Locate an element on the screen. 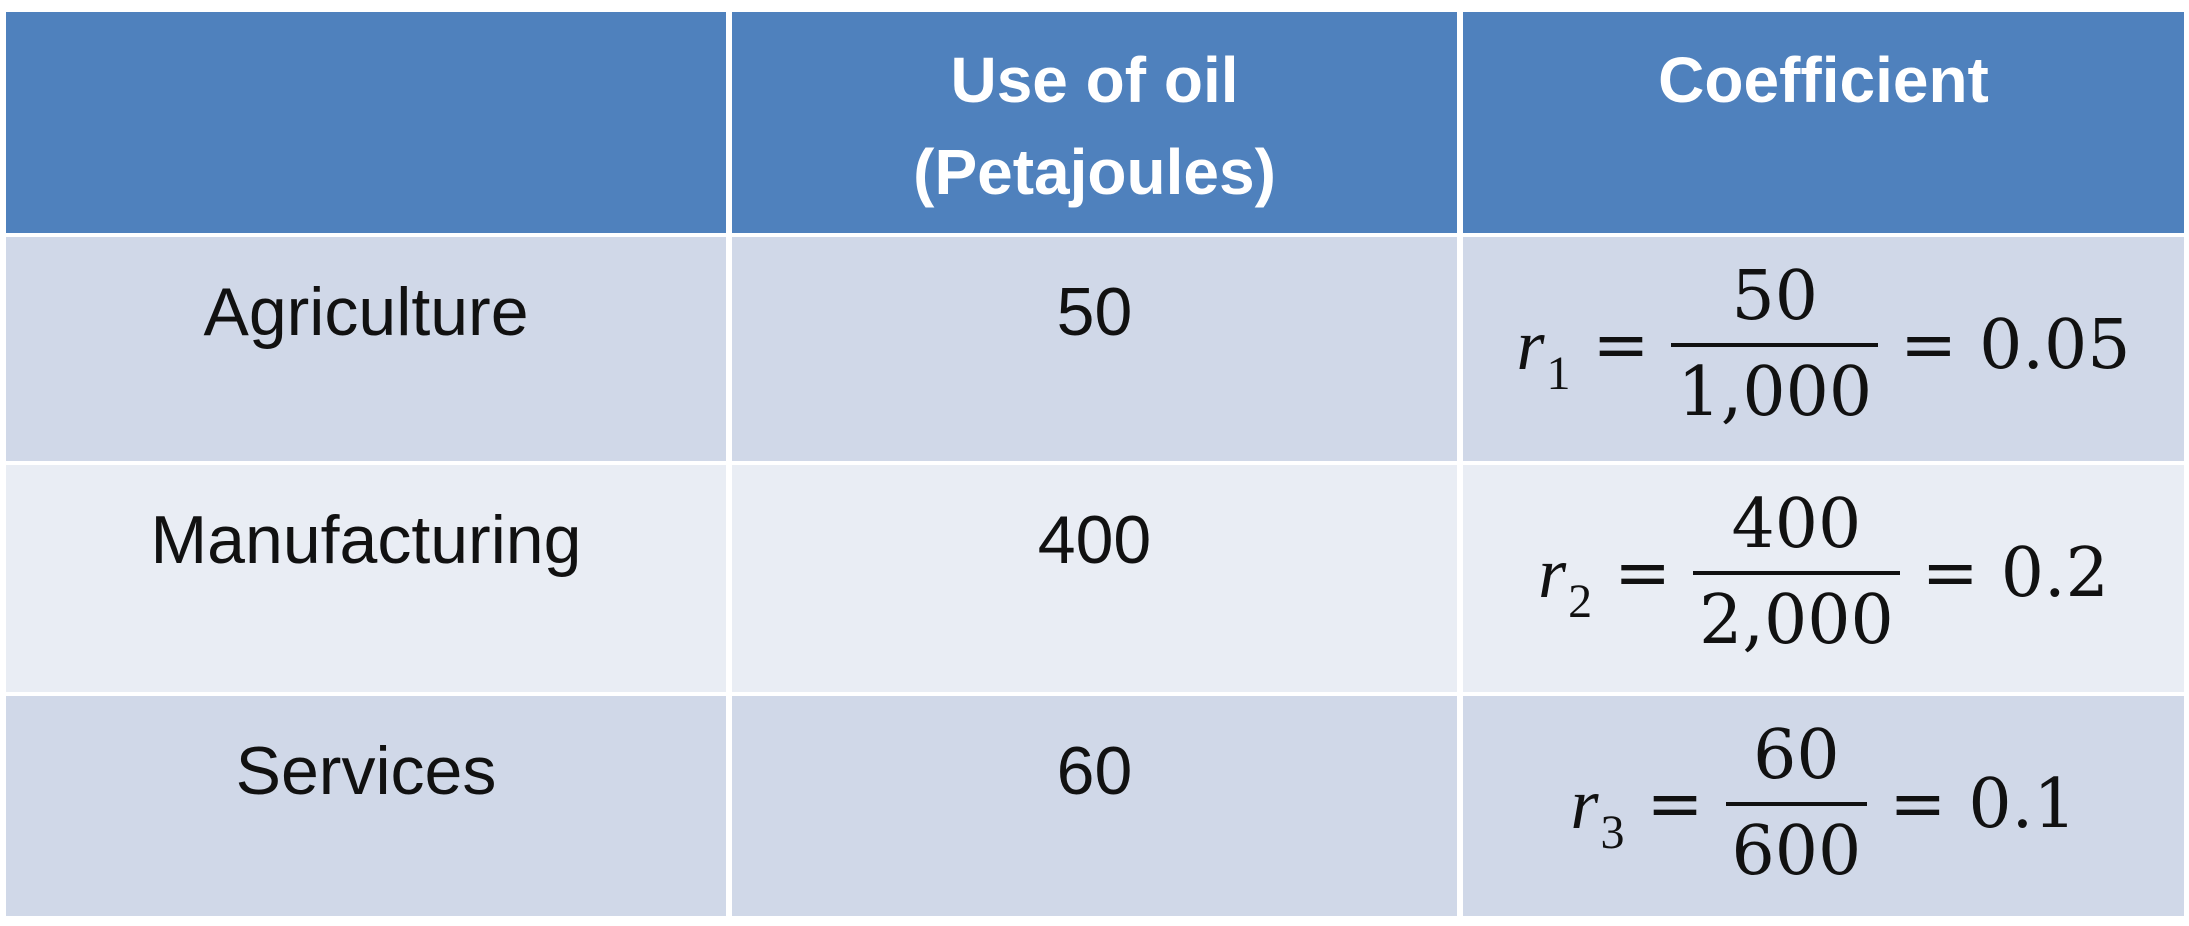 This screenshot has height=926, width=2189. sector-cell: Manufacturing is located at coordinates (366, 578).